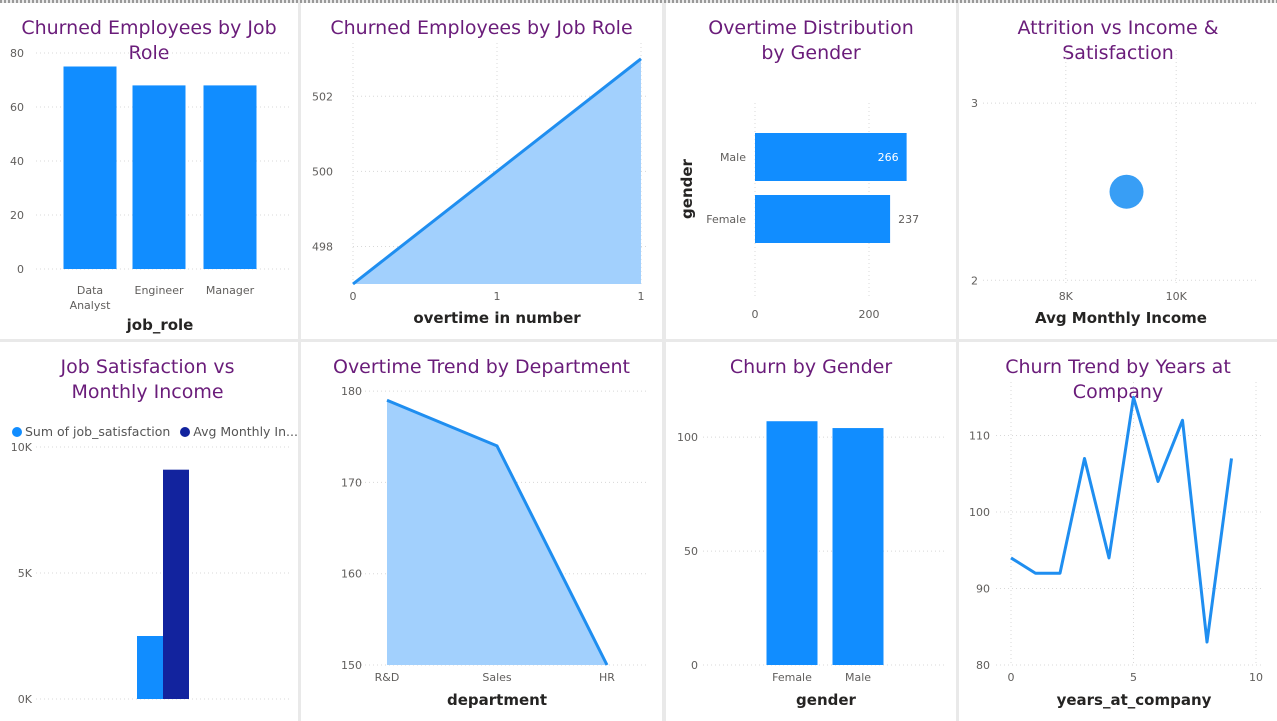 This screenshot has width=1277, height=721. I want to click on x-tick-label: 10, so click(1256, 677).